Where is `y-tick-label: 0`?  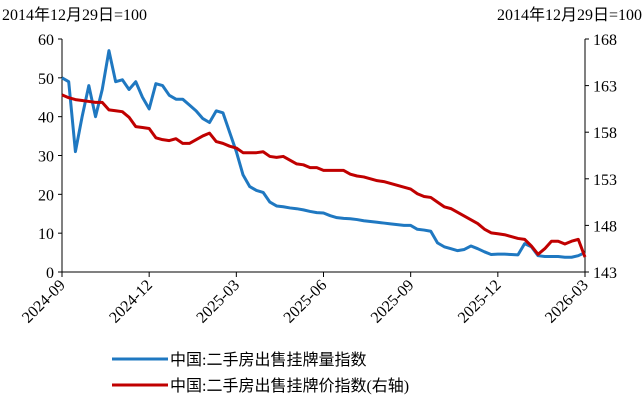
y-tick-label: 0 is located at coordinates (50, 273).